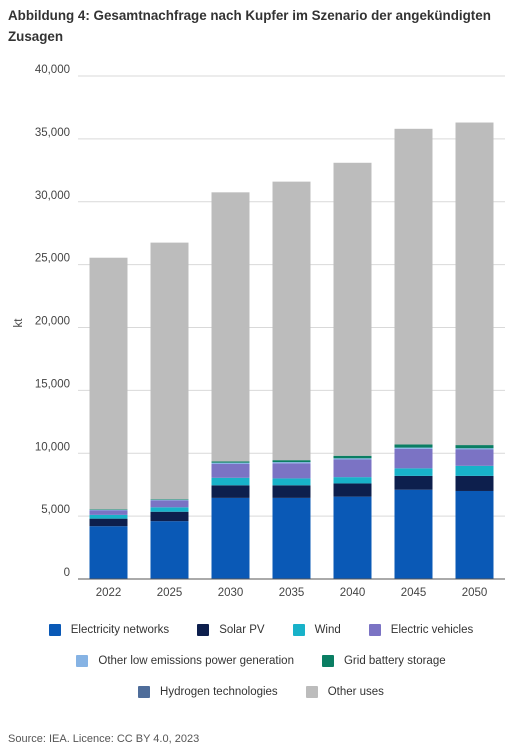 This screenshot has height=753, width=522. What do you see at coordinates (109, 593) in the screenshot?
I see `x-tick-label: 2022` at bounding box center [109, 593].